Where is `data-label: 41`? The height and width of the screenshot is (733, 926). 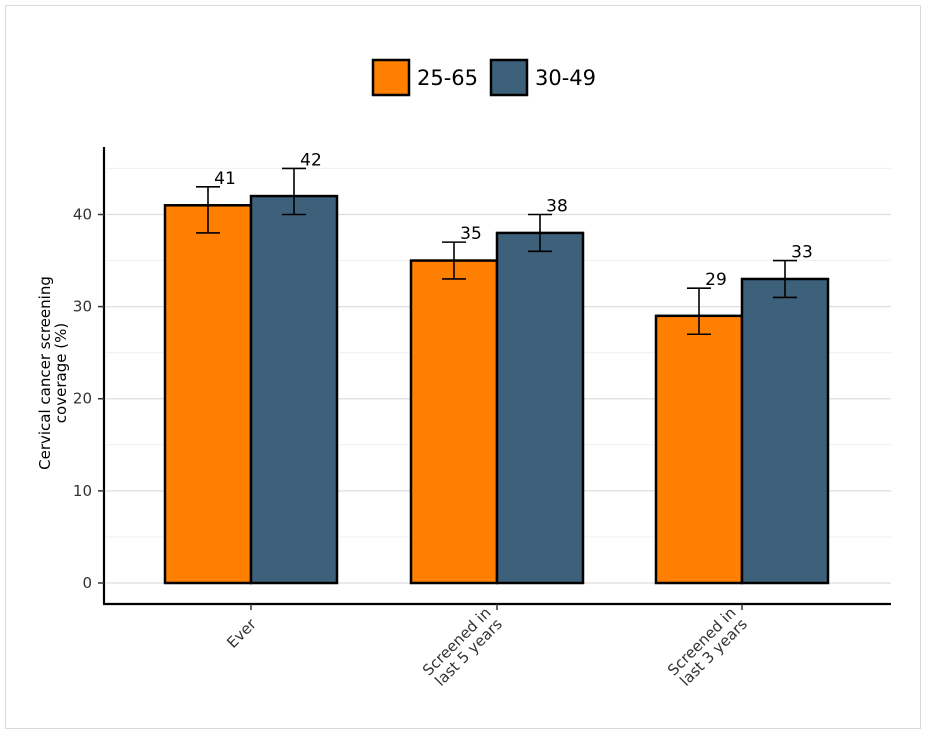 data-label: 41 is located at coordinates (225, 179).